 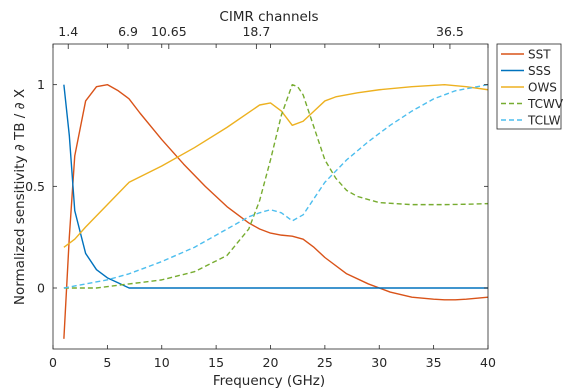 I want to click on x-tick-label: 35, so click(x=434, y=362).